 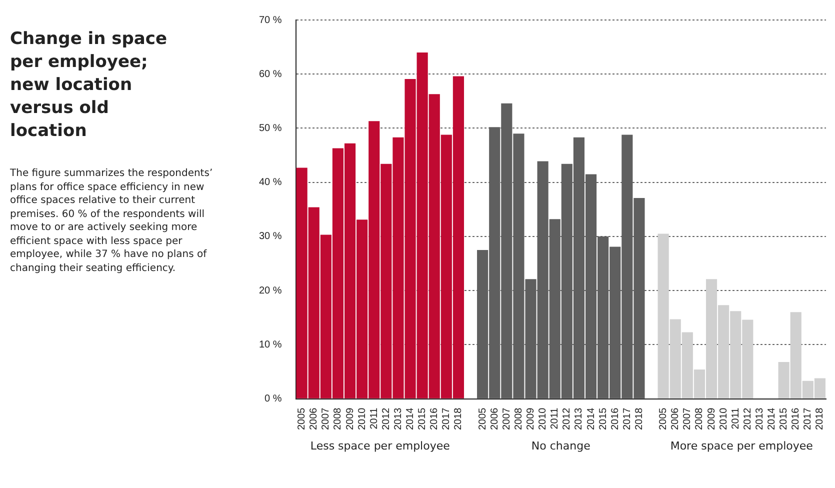 I want to click on y-tick-label: 0 %, so click(x=273, y=399).